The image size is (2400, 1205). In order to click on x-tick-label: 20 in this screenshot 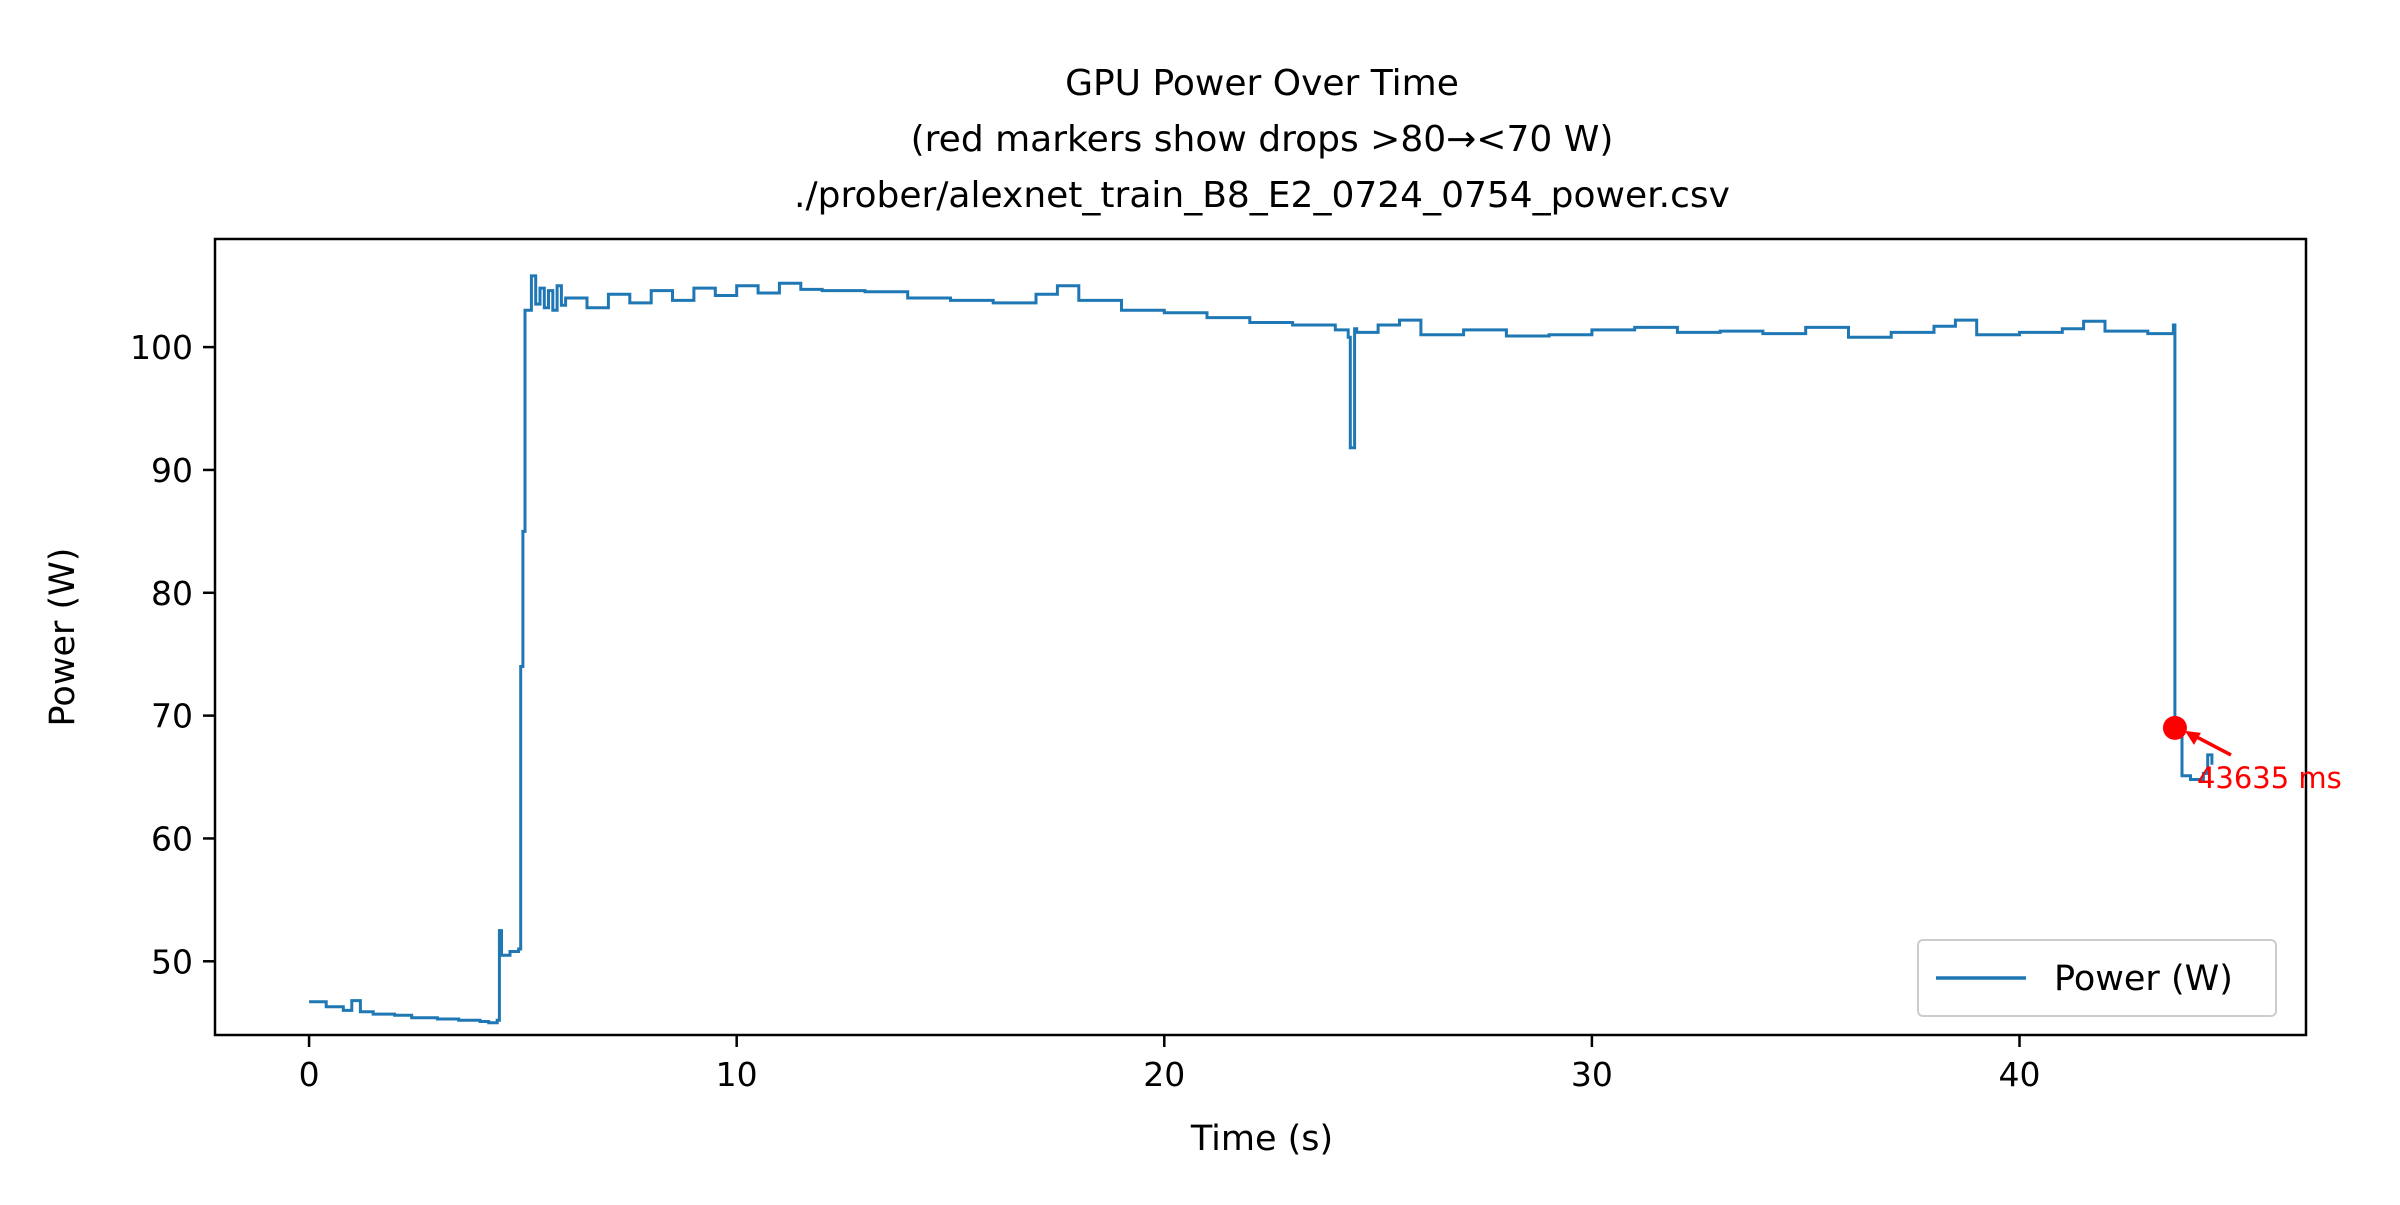, I will do `click(1164, 1074)`.